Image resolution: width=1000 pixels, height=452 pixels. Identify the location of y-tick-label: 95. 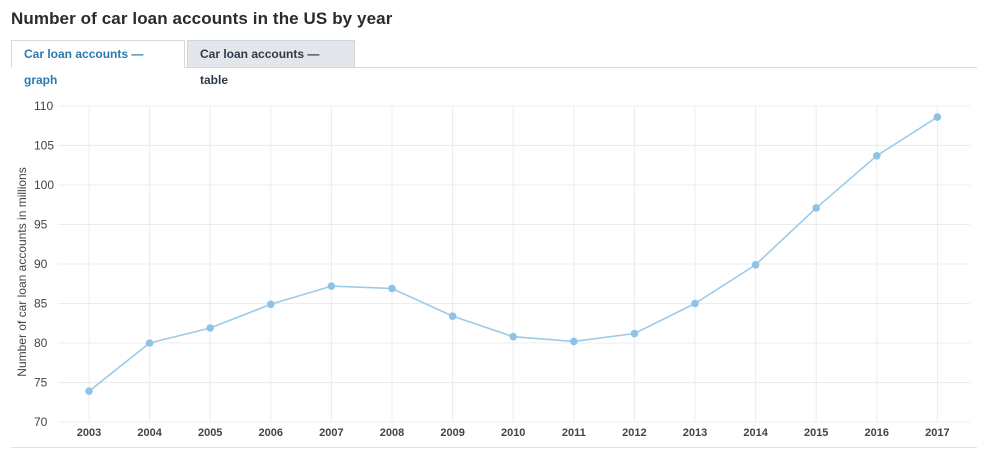
(41, 225).